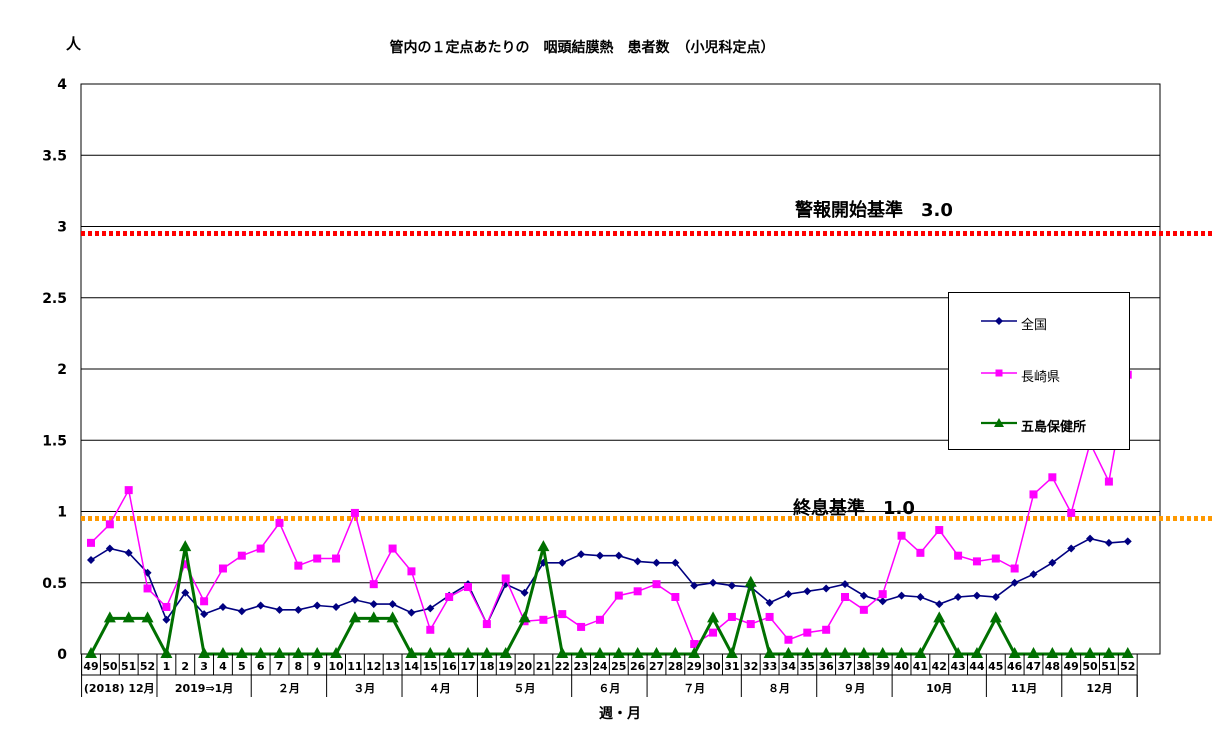 The height and width of the screenshot is (749, 1220). What do you see at coordinates (609, 688) in the screenshot?
I see `month-label: ６月` at bounding box center [609, 688].